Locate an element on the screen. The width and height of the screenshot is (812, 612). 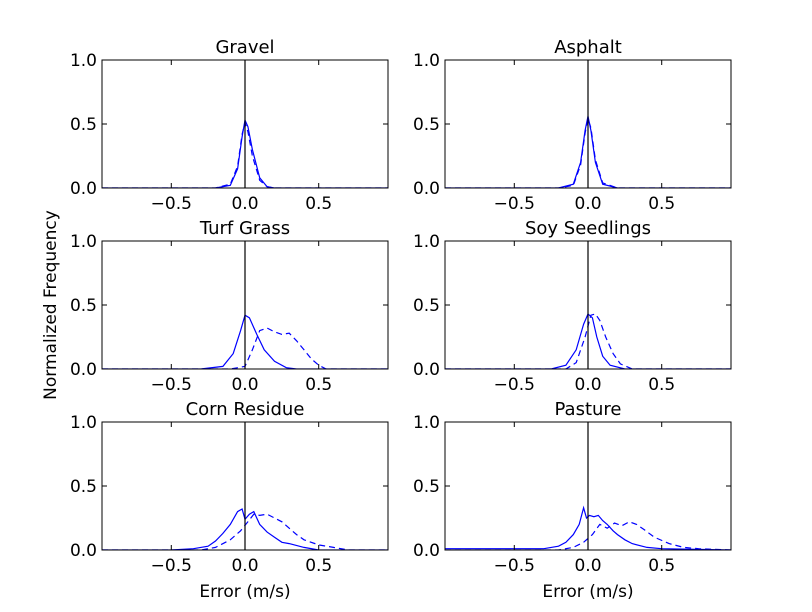
subplot-gravel: Gravel 0.0 0.5 1.0 −0.5 0.0 0.5 is located at coordinates (229, 125).